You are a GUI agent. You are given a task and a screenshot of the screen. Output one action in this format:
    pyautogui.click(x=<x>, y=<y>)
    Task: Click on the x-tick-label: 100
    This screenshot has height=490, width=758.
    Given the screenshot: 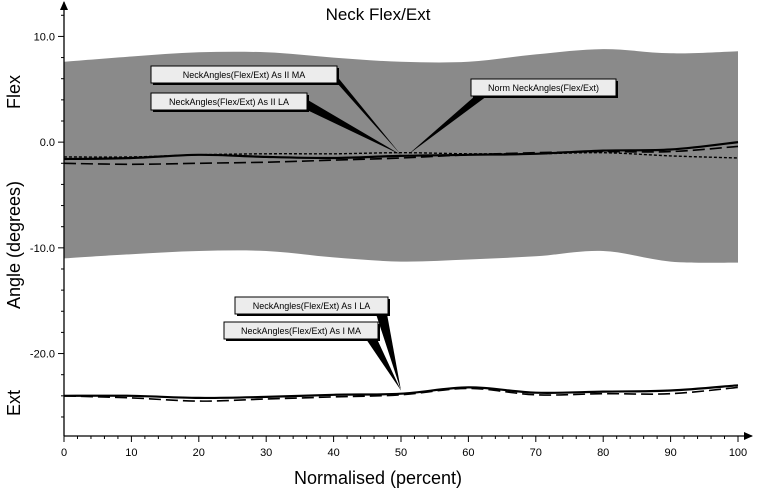 What is the action you would take?
    pyautogui.click(x=738, y=453)
    